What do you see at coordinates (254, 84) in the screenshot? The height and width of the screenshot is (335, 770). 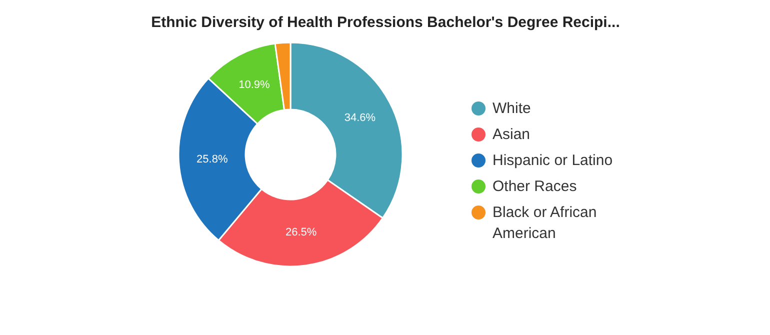 I see `data-label: 10.9%` at bounding box center [254, 84].